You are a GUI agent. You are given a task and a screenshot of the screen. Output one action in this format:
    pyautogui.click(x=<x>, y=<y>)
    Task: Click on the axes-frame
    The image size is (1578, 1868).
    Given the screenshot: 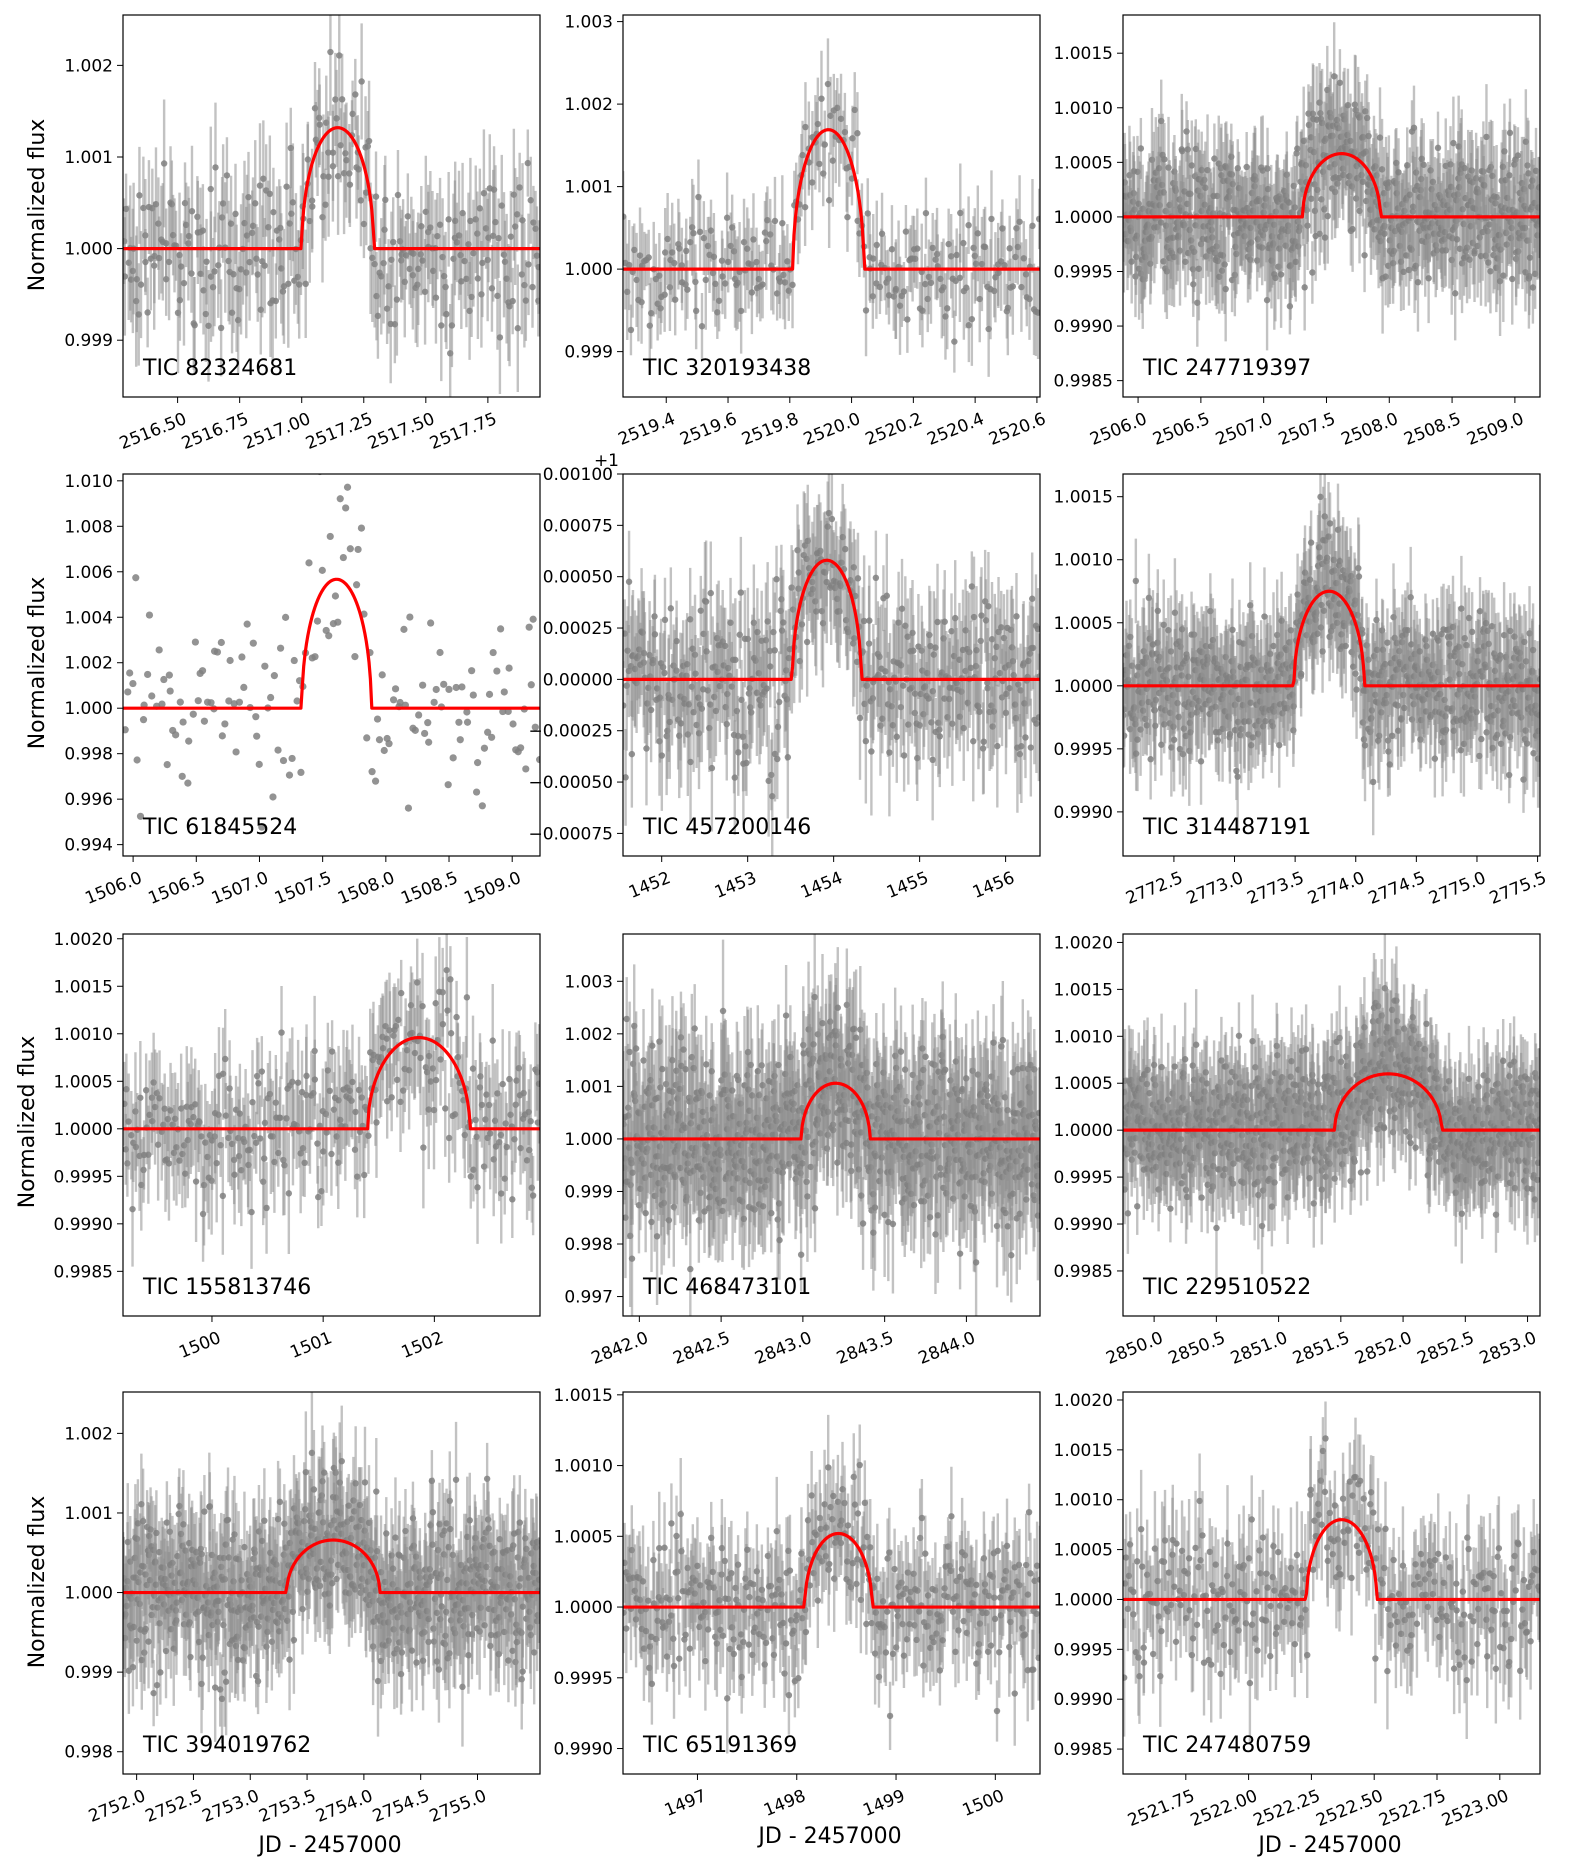 What is the action you would take?
    pyautogui.click(x=831, y=206)
    